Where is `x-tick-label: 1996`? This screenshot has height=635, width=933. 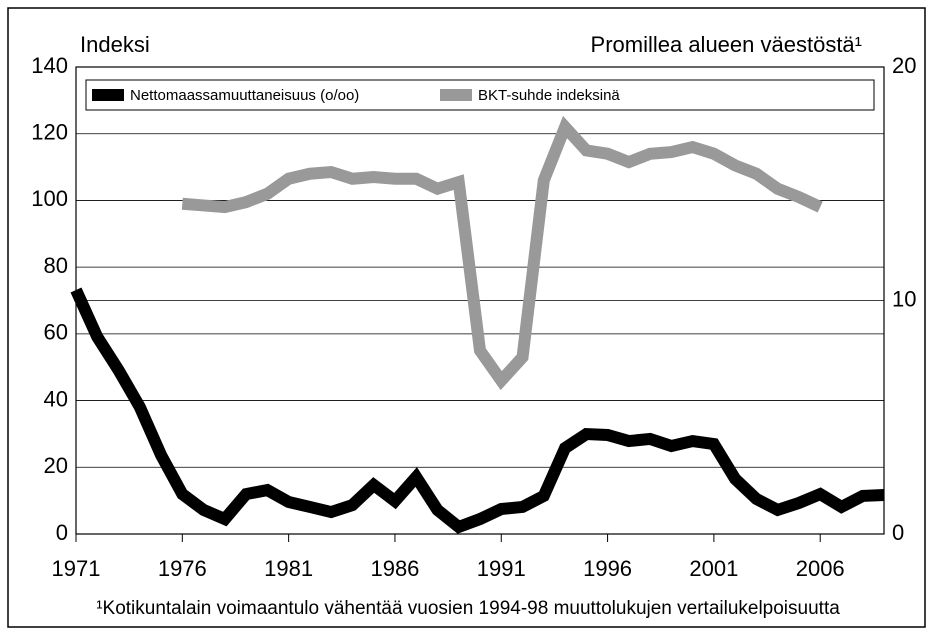
x-tick-label: 1996 is located at coordinates (607, 568).